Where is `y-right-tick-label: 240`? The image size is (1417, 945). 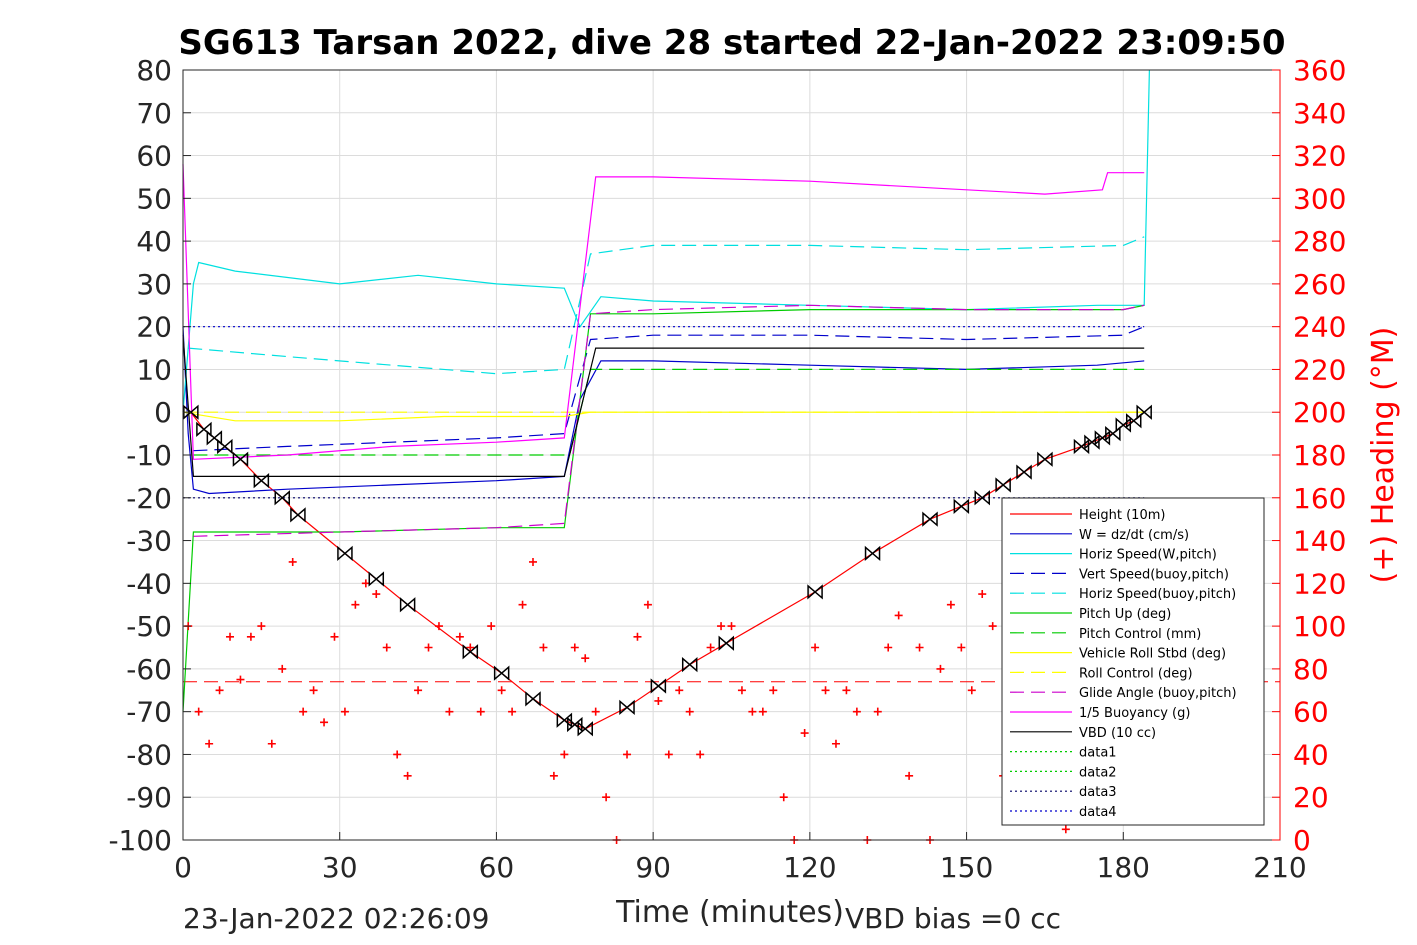
y-right-tick-label: 240 is located at coordinates (1319, 327).